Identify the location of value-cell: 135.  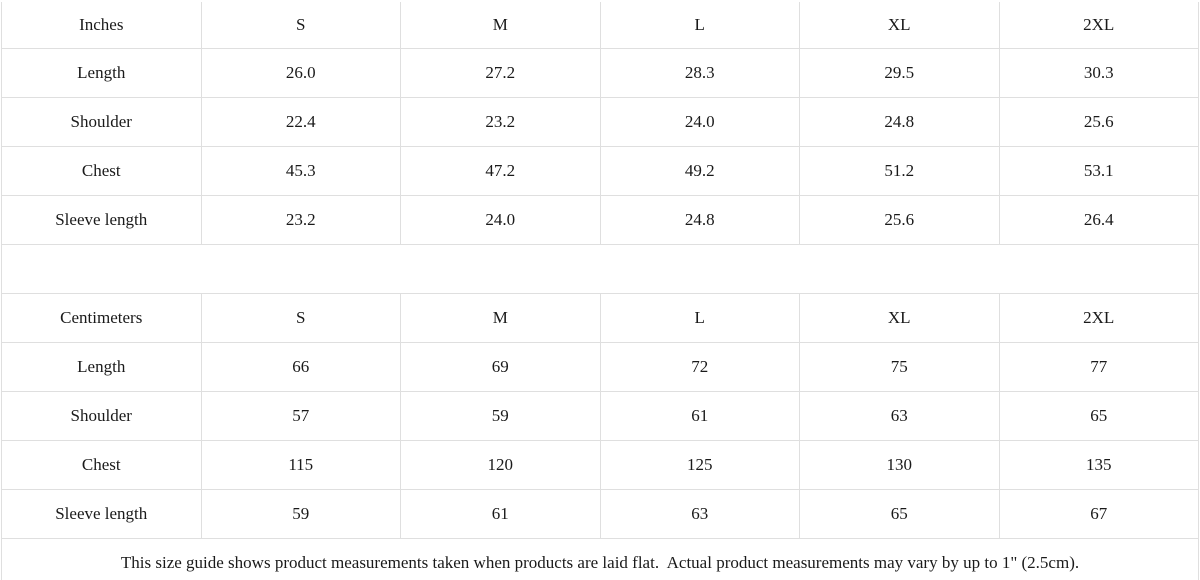
(1098, 465).